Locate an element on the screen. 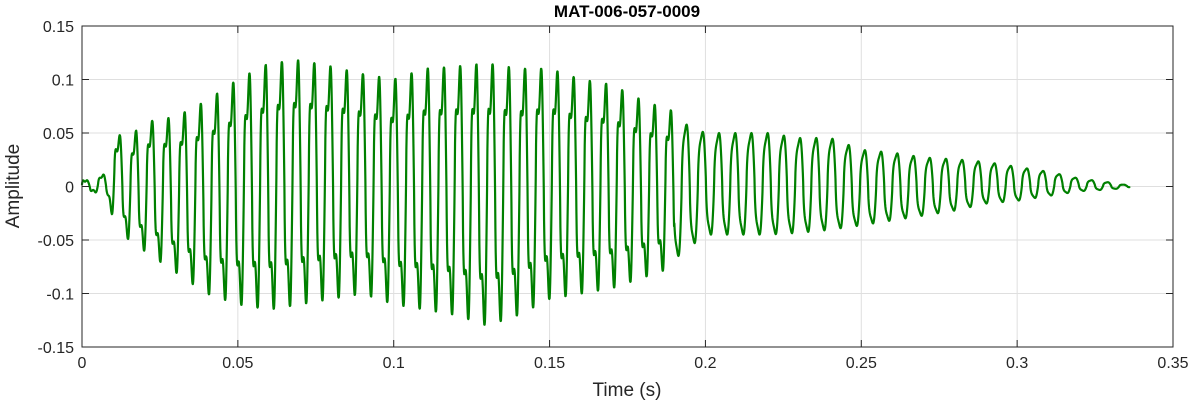  x-tick-label: 0.1 is located at coordinates (394, 363).